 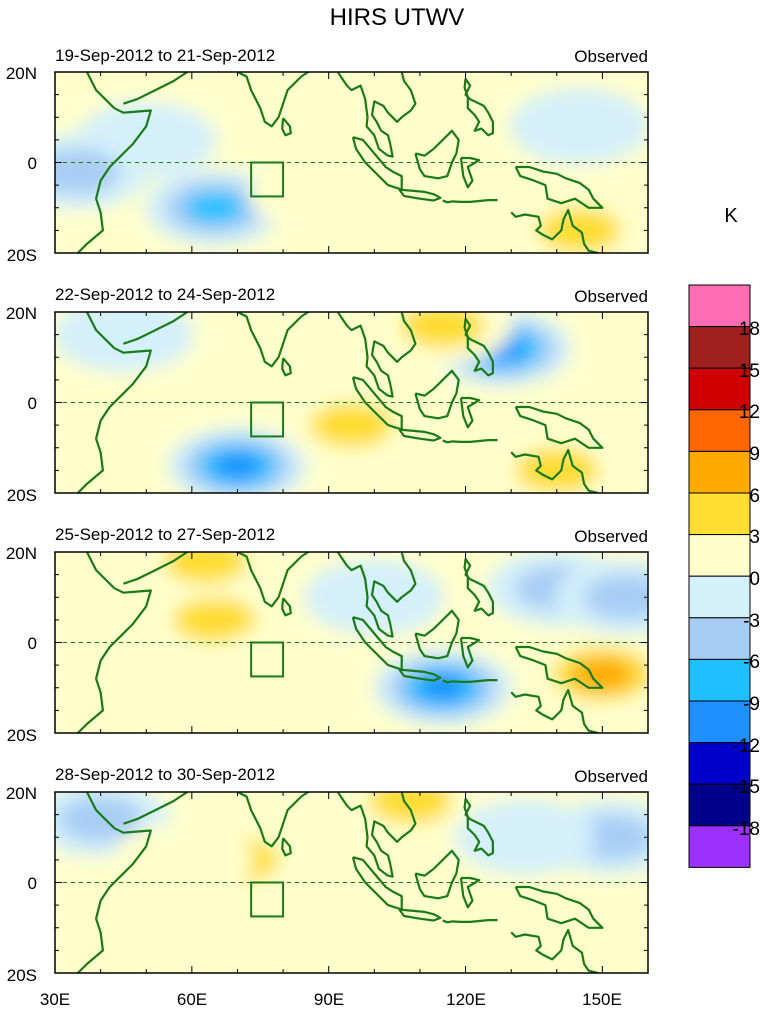 I want to click on colorbar-tick-label: 15, so click(x=749, y=371).